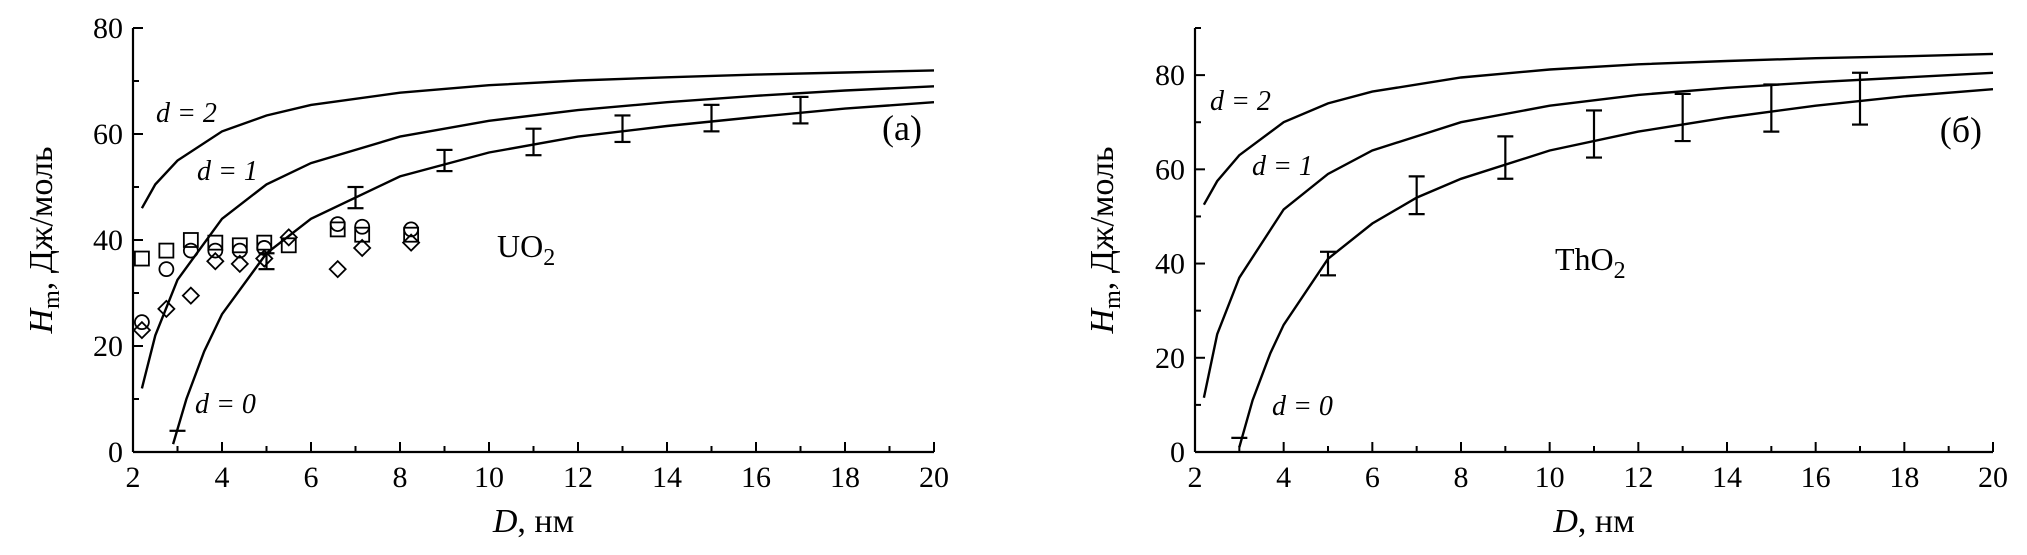 Image resolution: width=2027 pixels, height=555 pixels. What do you see at coordinates (526, 249) in the screenshot?
I see `compound-label: UO2` at bounding box center [526, 249].